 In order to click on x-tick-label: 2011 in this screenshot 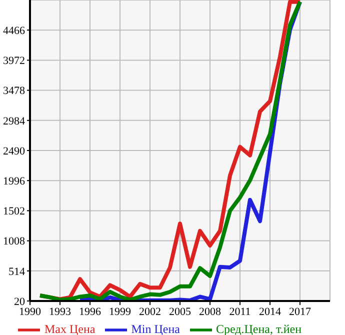, I will do `click(240, 312)`.